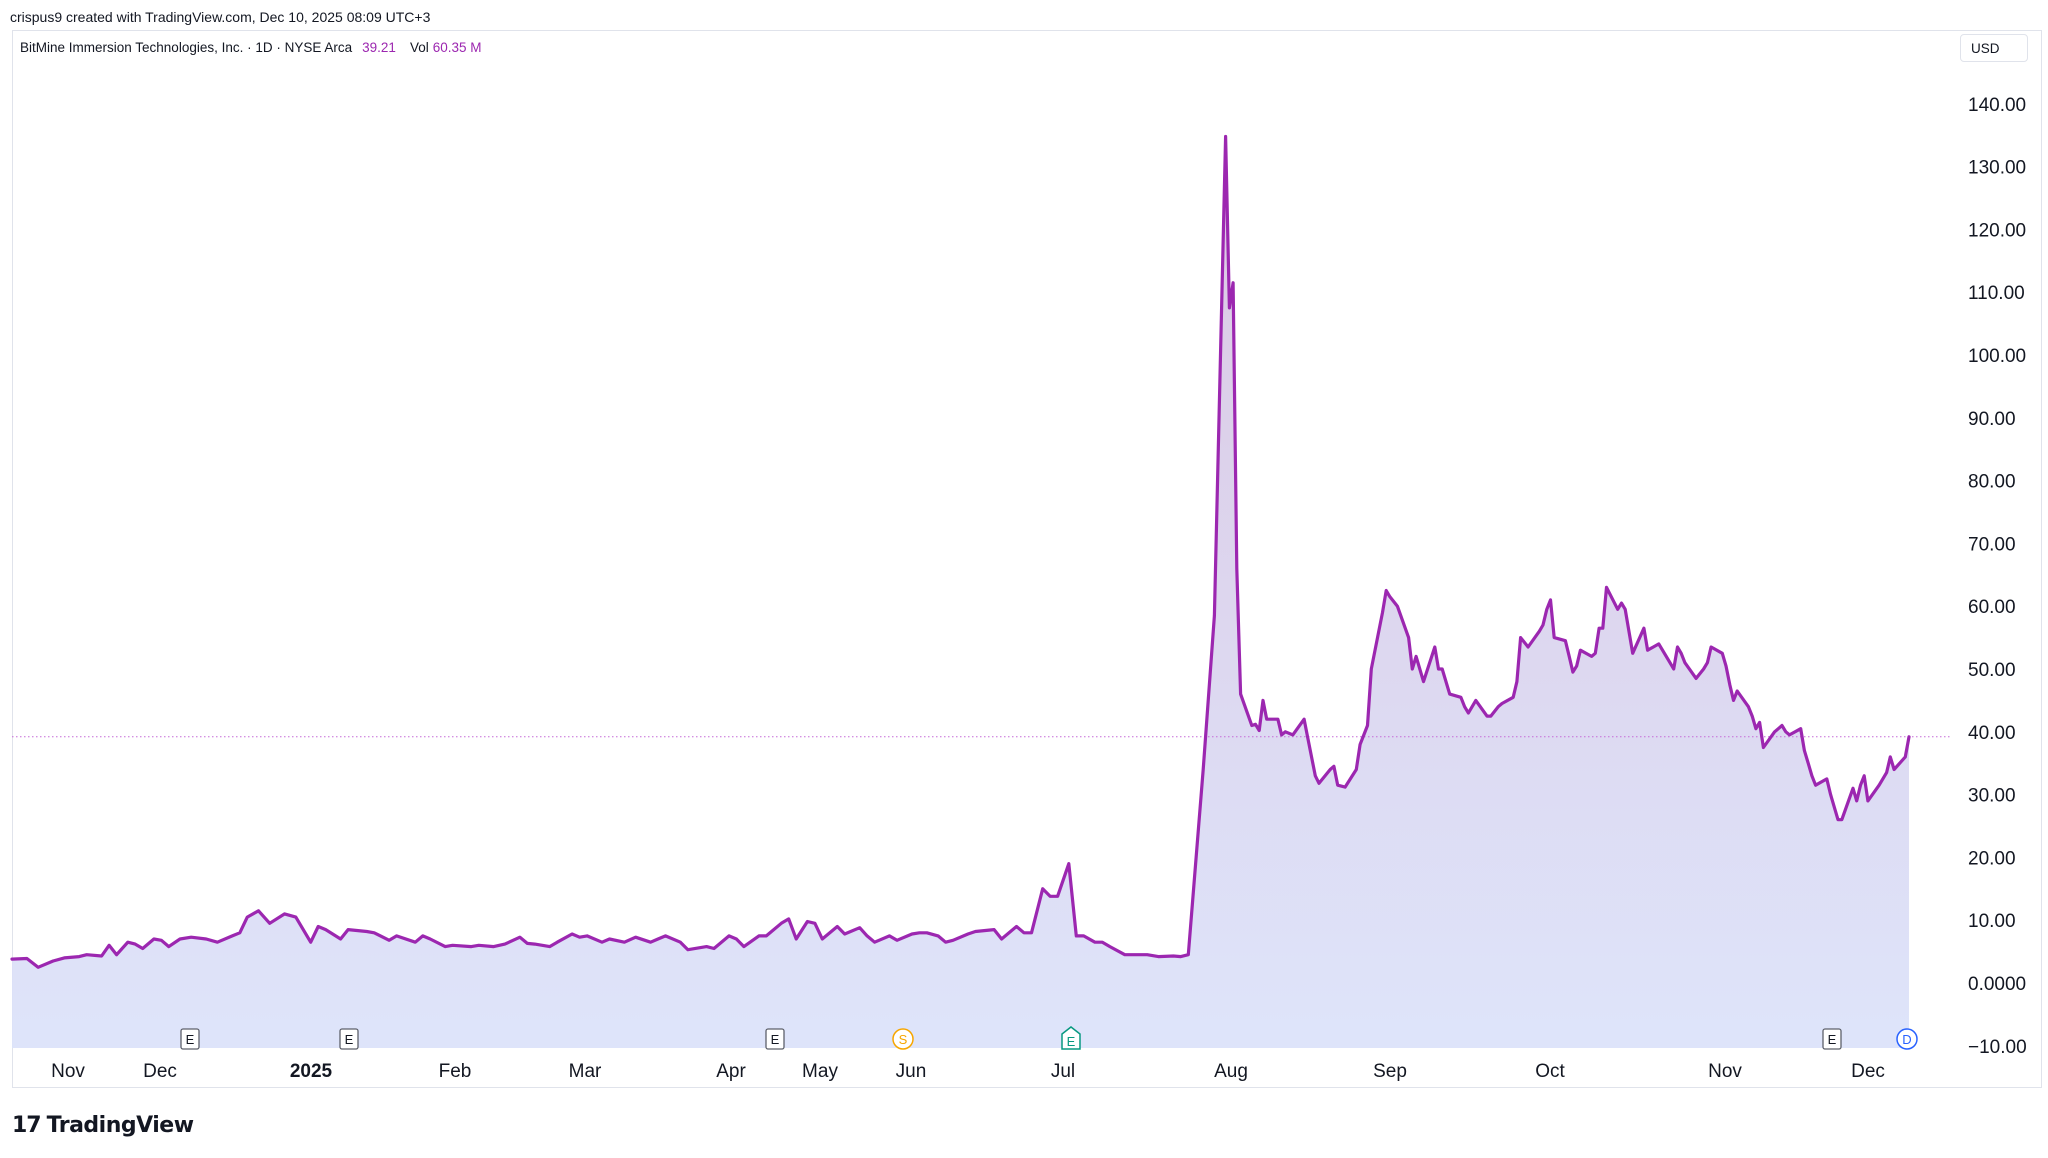 The width and height of the screenshot is (2048, 1158). Describe the element at coordinates (1992, 733) in the screenshot. I see `y-tick-label: 40.00` at that location.